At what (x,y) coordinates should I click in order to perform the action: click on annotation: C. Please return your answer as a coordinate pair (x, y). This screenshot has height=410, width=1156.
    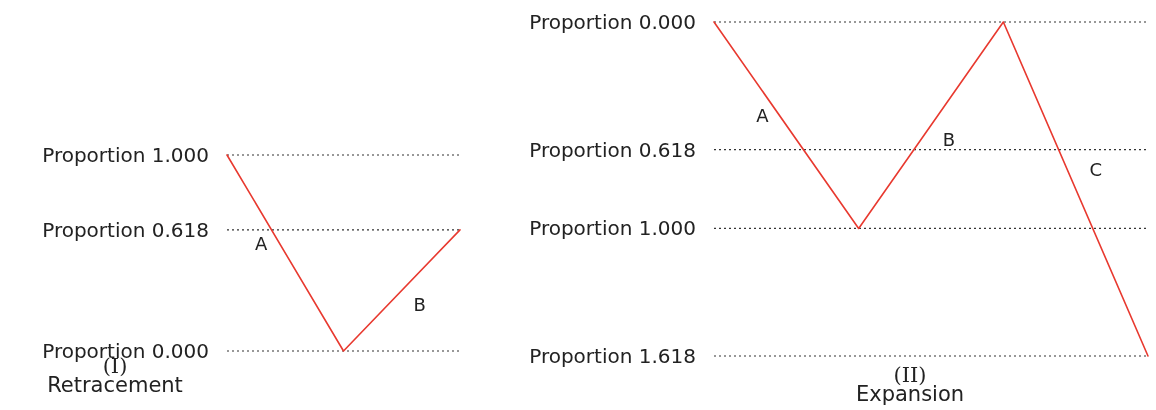
    Looking at the image, I should click on (1095, 169).